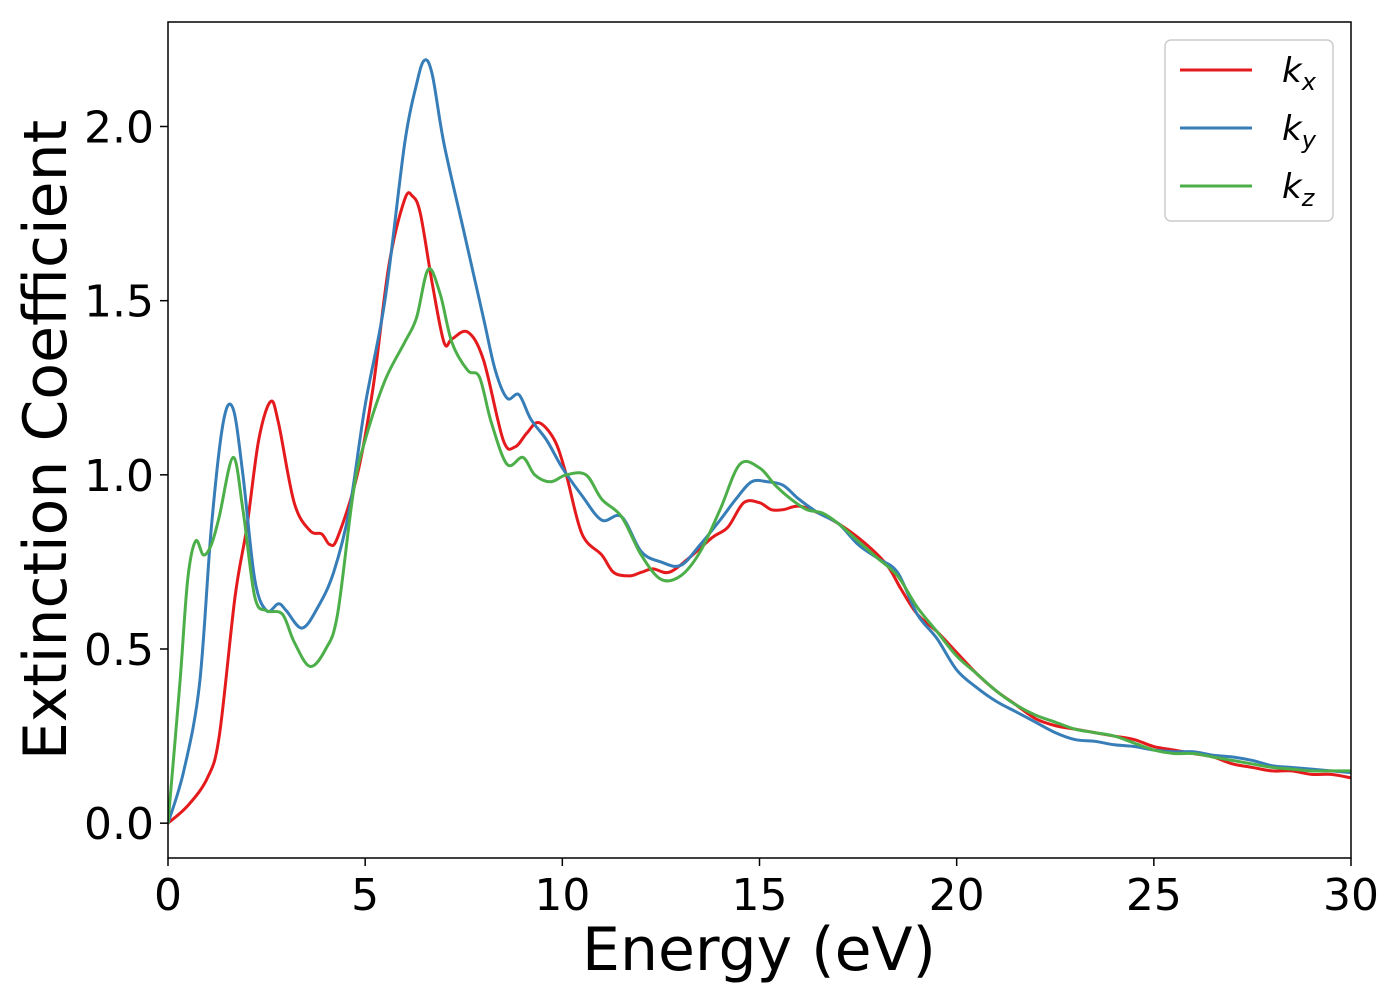  I want to click on x-tick-label: 15, so click(760, 895).